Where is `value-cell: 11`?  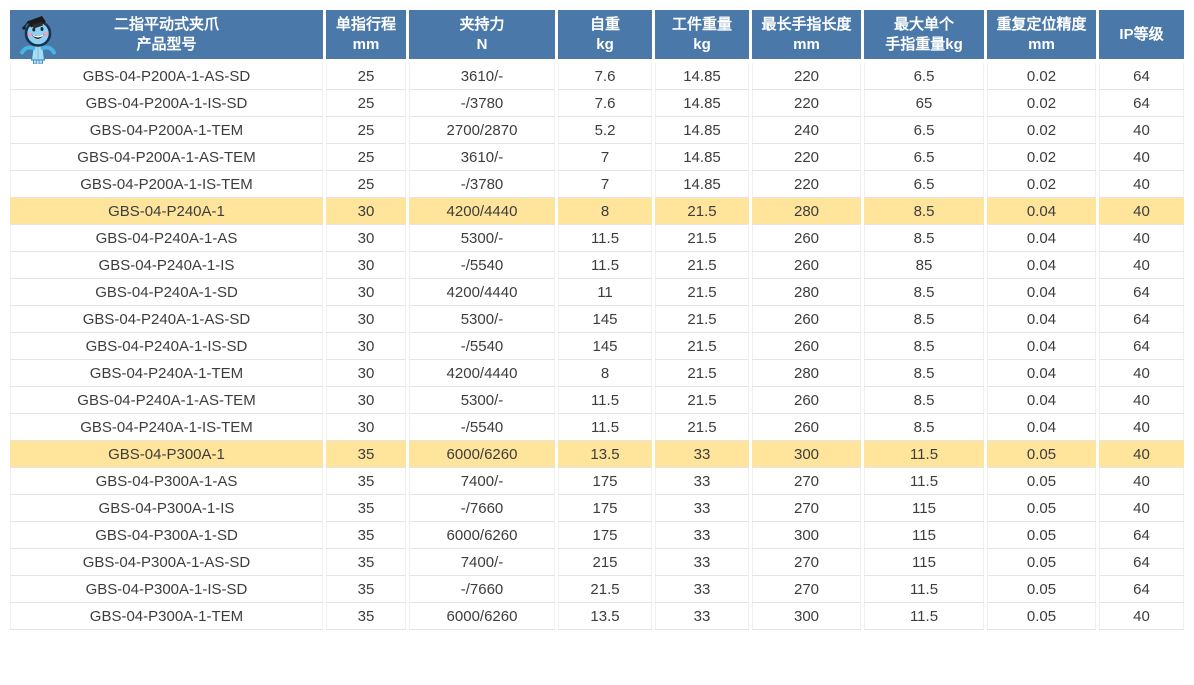 value-cell: 11 is located at coordinates (605, 292).